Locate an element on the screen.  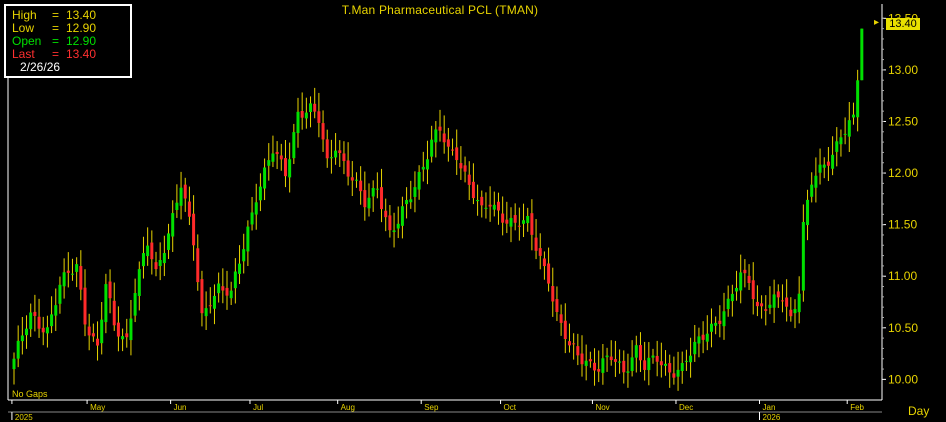
y-tick-label: 11.00 is located at coordinates (902, 276).